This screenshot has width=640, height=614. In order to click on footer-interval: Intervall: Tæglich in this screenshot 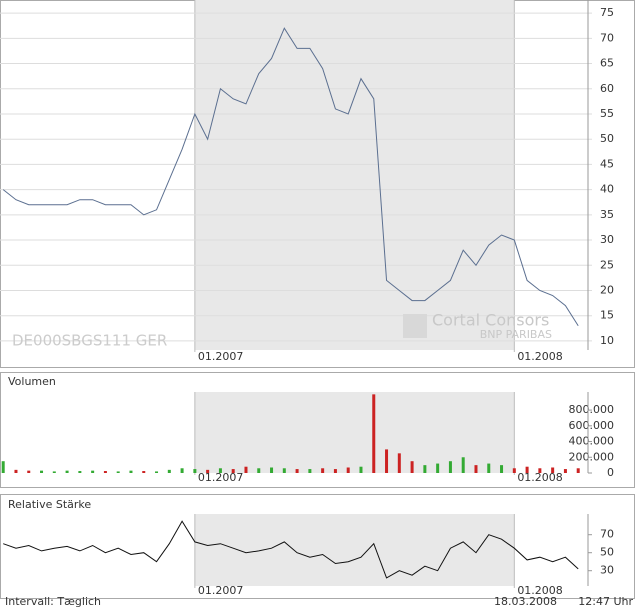, I will do `click(53, 601)`.